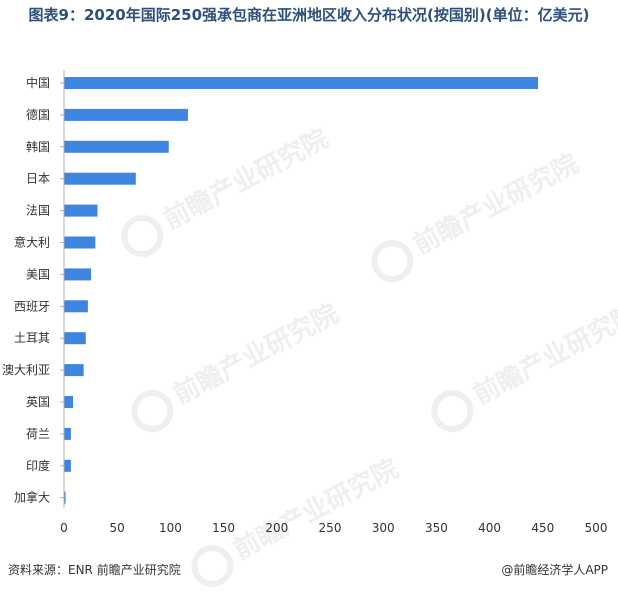 This screenshot has height=594, width=618. What do you see at coordinates (74, 370) in the screenshot?
I see `bar-澳大利亚` at bounding box center [74, 370].